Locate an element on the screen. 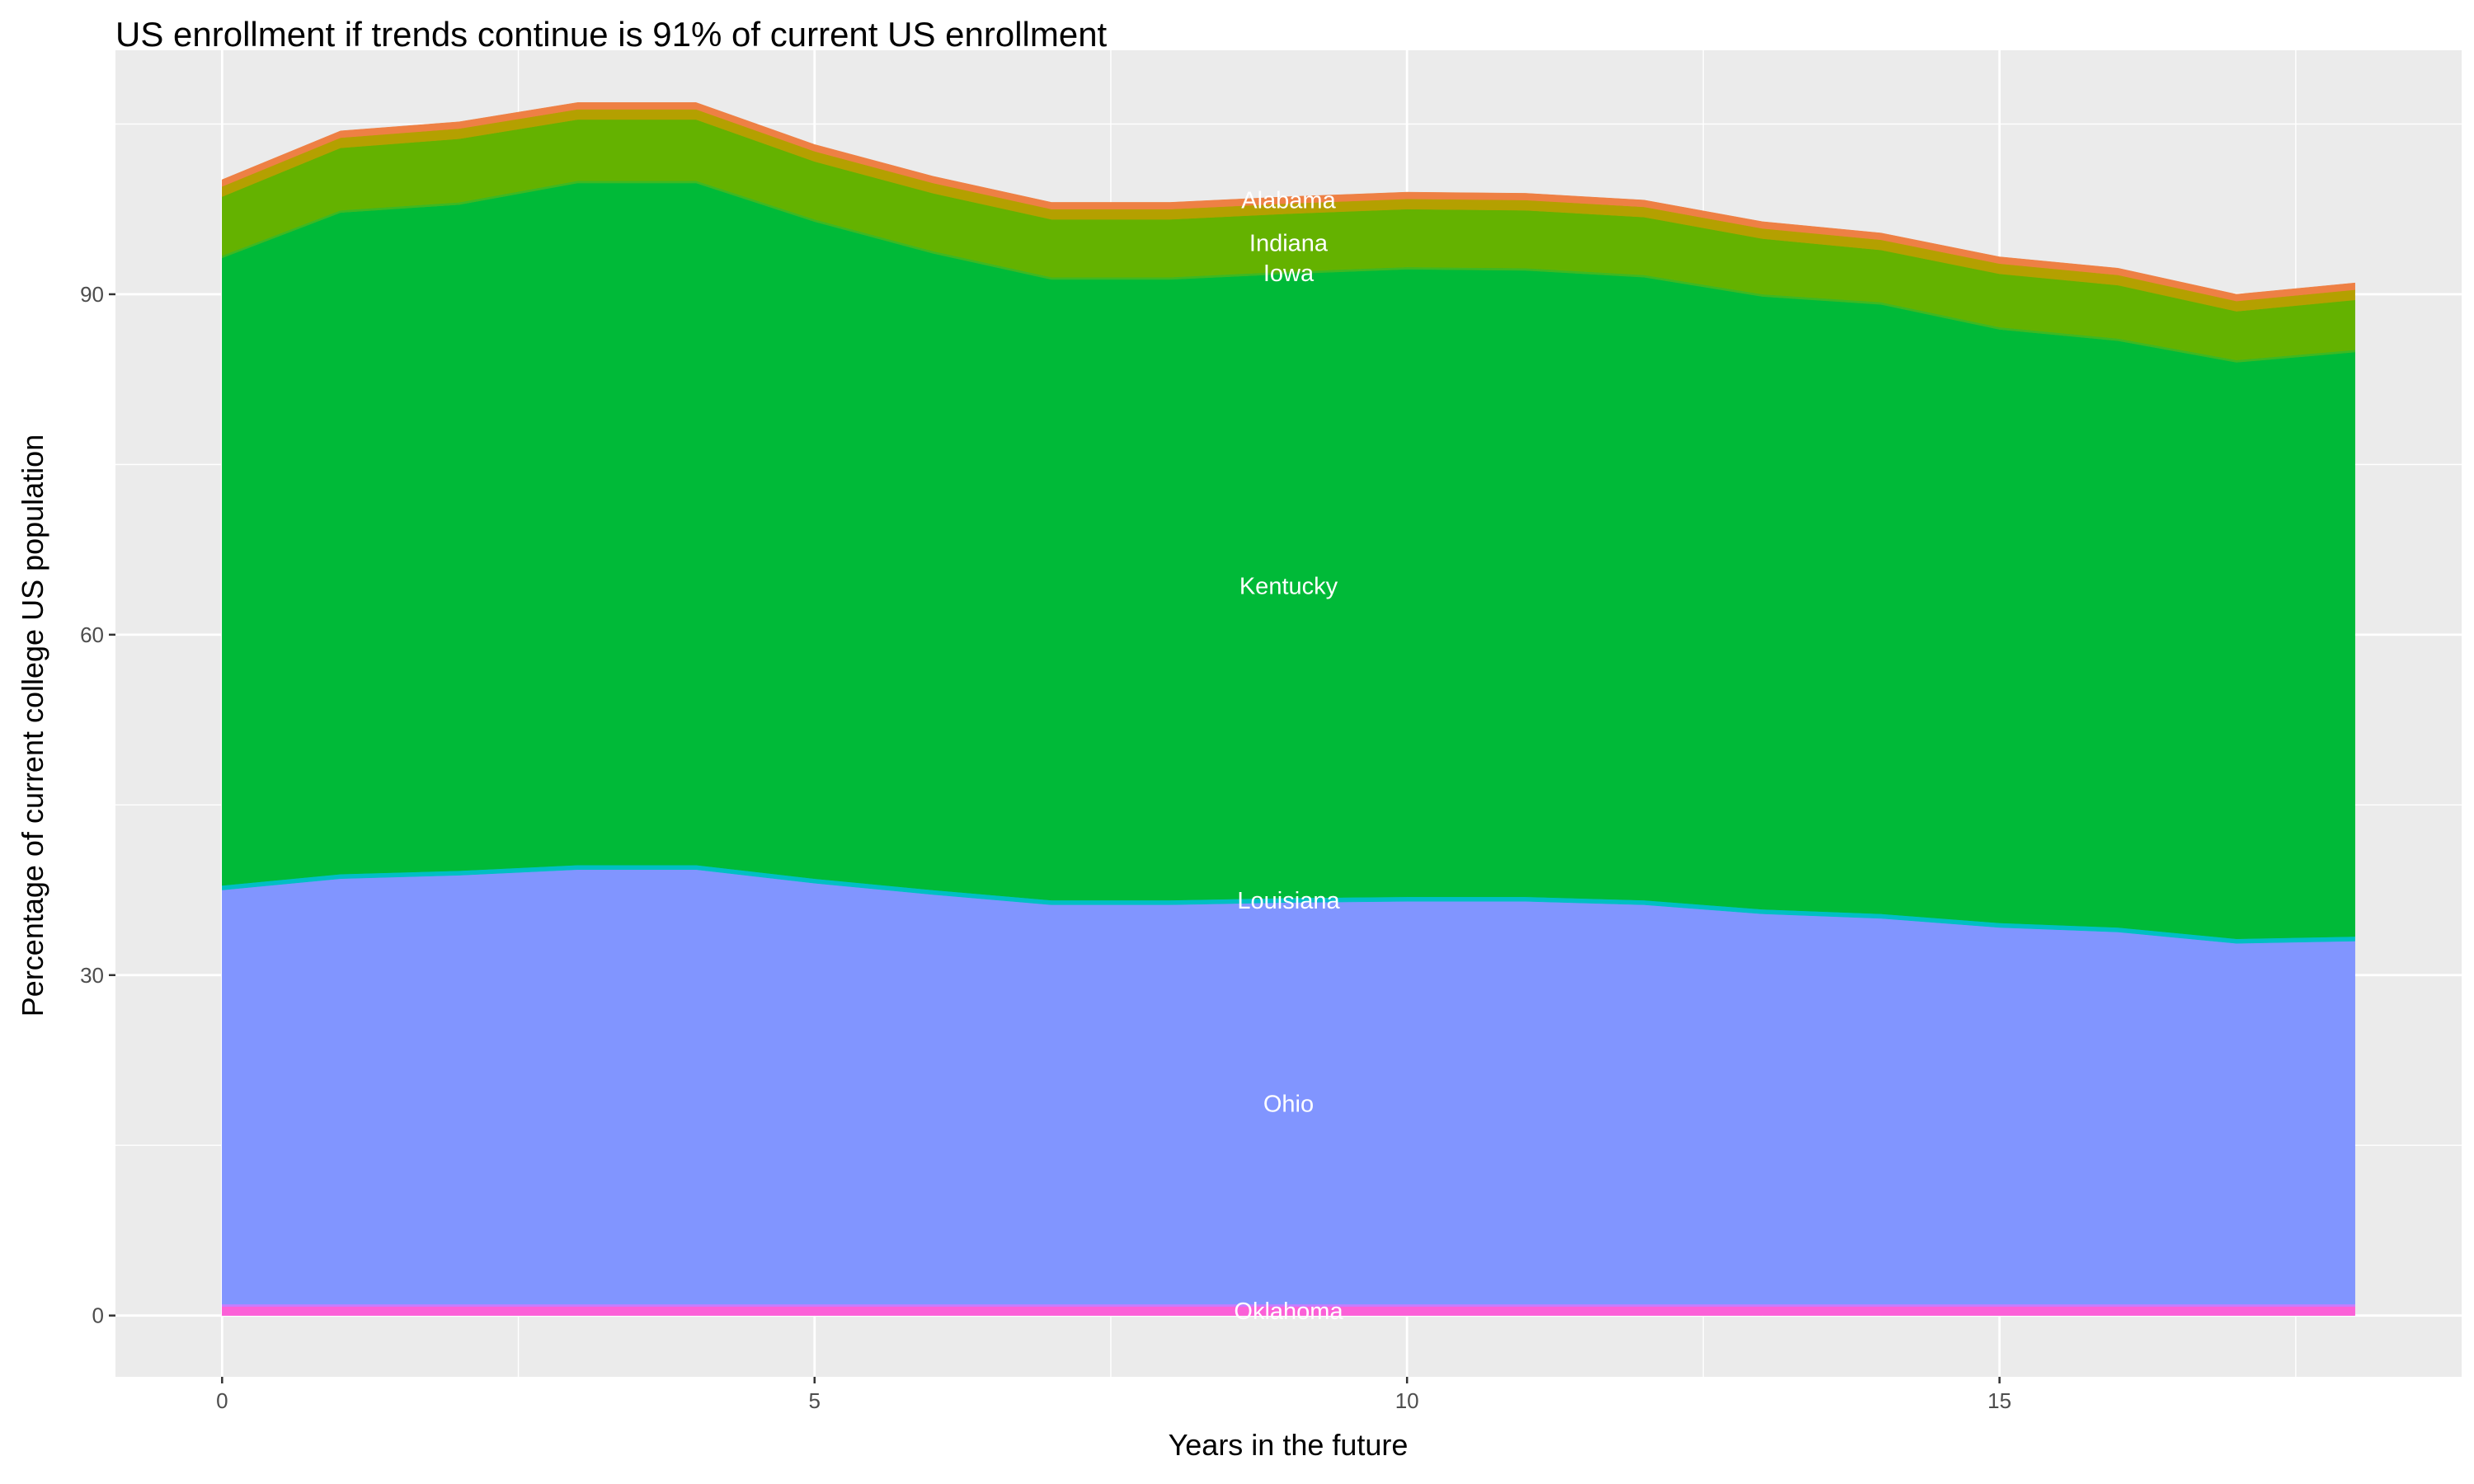 This screenshot has width=2474, height=1484. y-tick-label: 0 is located at coordinates (98, 1315).